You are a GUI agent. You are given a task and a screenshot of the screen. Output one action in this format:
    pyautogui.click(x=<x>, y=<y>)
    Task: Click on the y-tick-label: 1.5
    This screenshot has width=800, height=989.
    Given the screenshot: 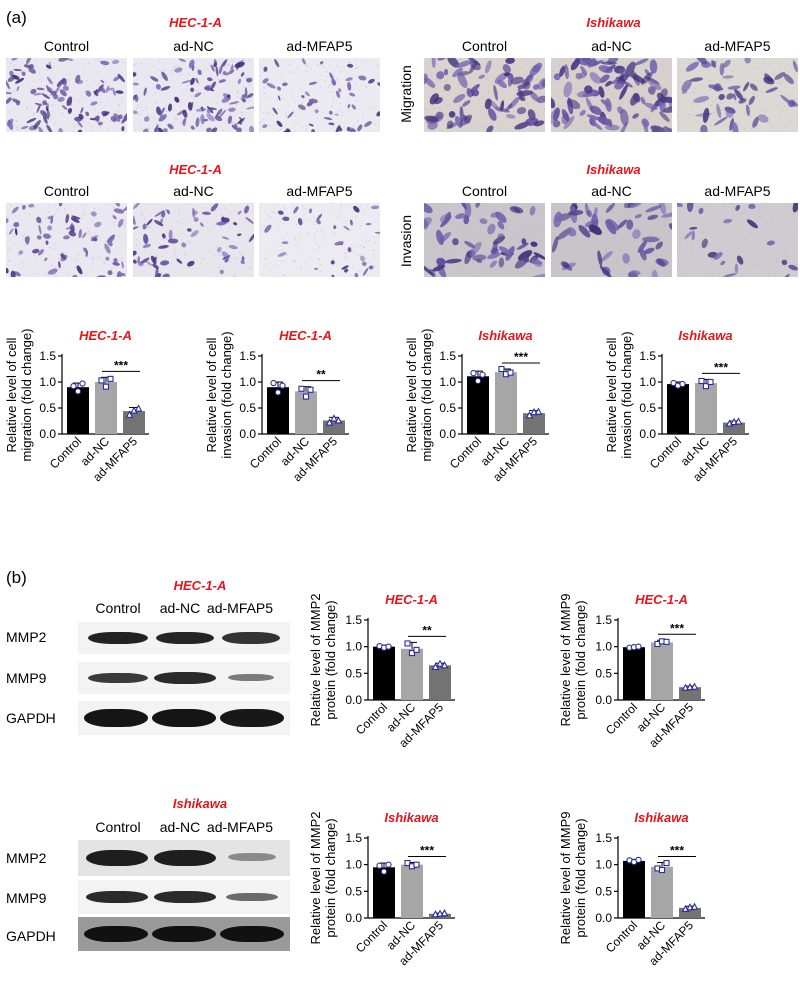 What is the action you would take?
    pyautogui.click(x=647, y=356)
    